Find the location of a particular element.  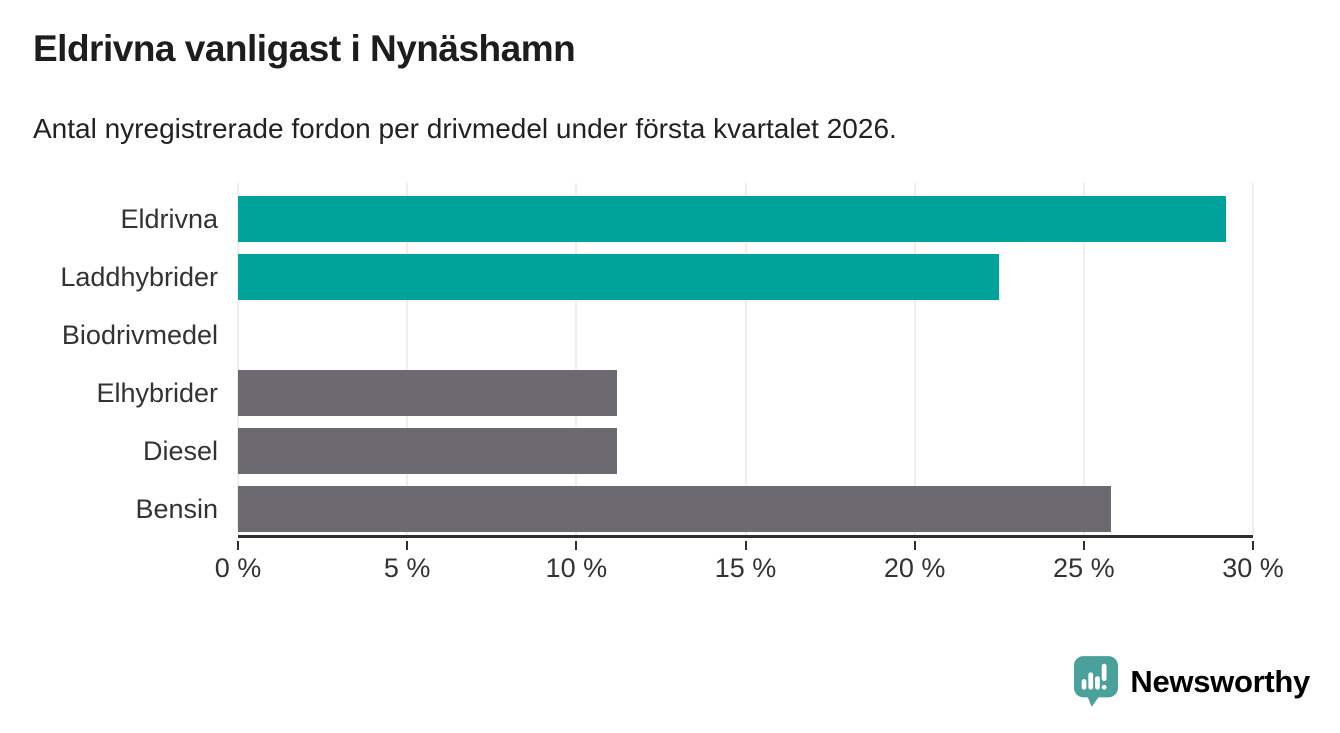

category-label: Diesel is located at coordinates (180, 451).